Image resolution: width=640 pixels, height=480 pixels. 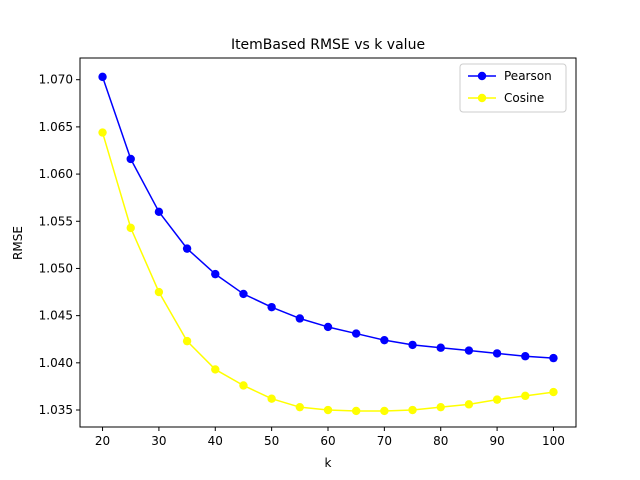 I want to click on x-axis-ticks: 20 30 40 50 60 70 80 90 100, so click(x=330, y=437).